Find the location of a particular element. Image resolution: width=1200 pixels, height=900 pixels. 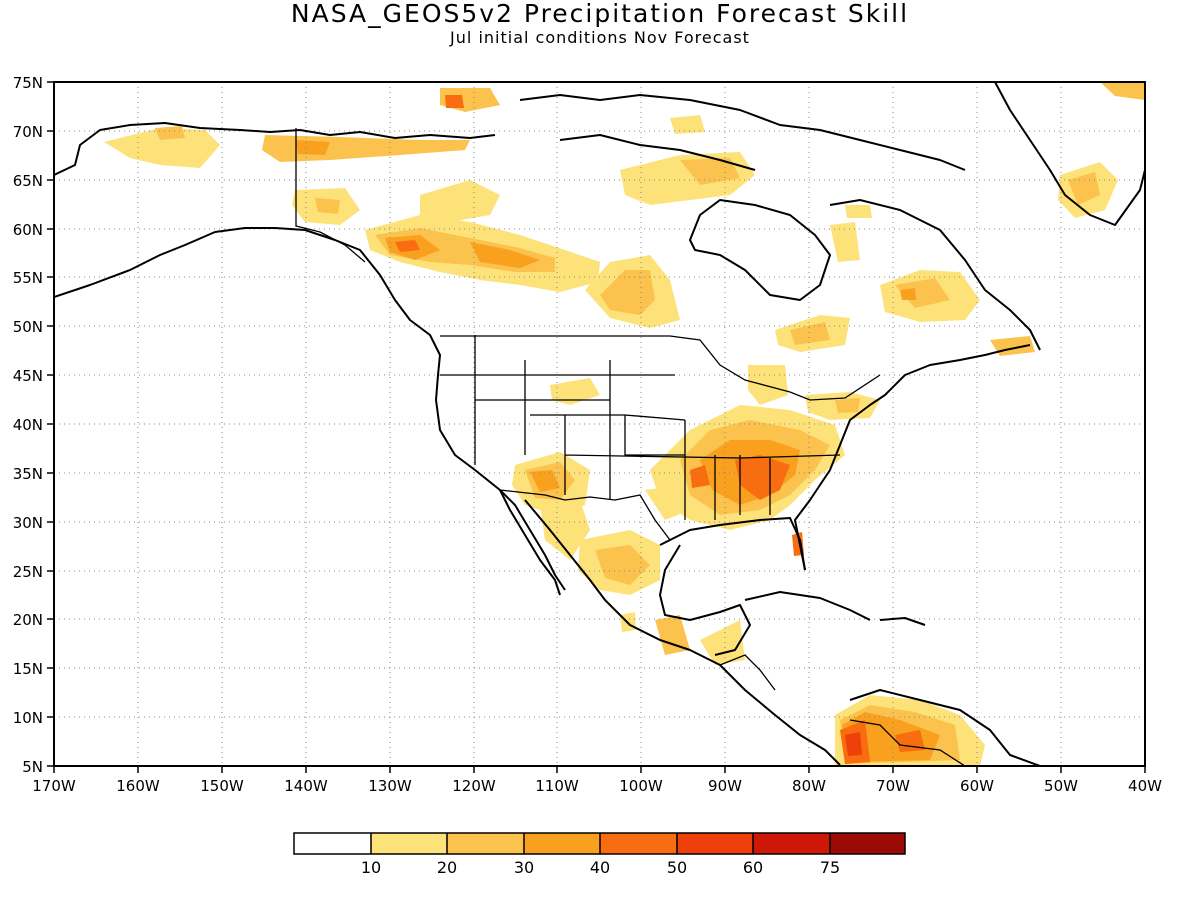

lat-label: 45N is located at coordinates (28, 376).